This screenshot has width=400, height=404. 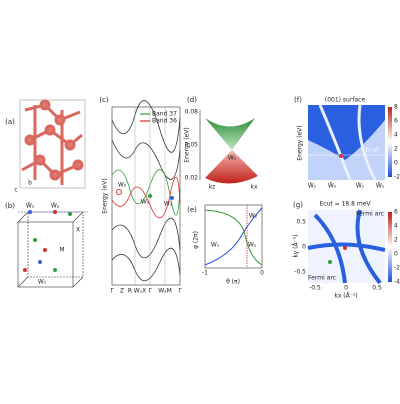 I want to click on panel-label: (c), so click(x=104, y=100).